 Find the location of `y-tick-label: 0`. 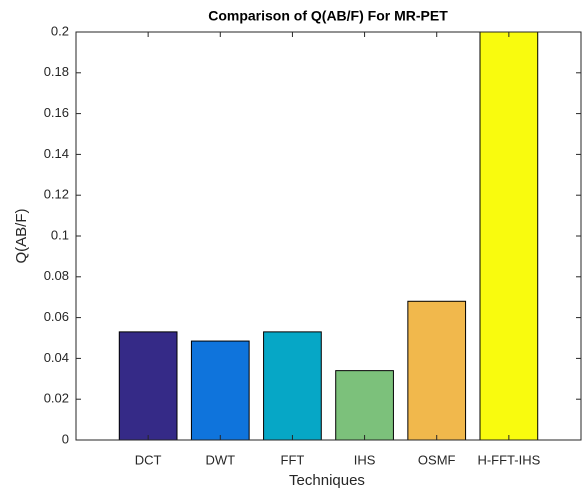

y-tick-label: 0 is located at coordinates (65, 438).